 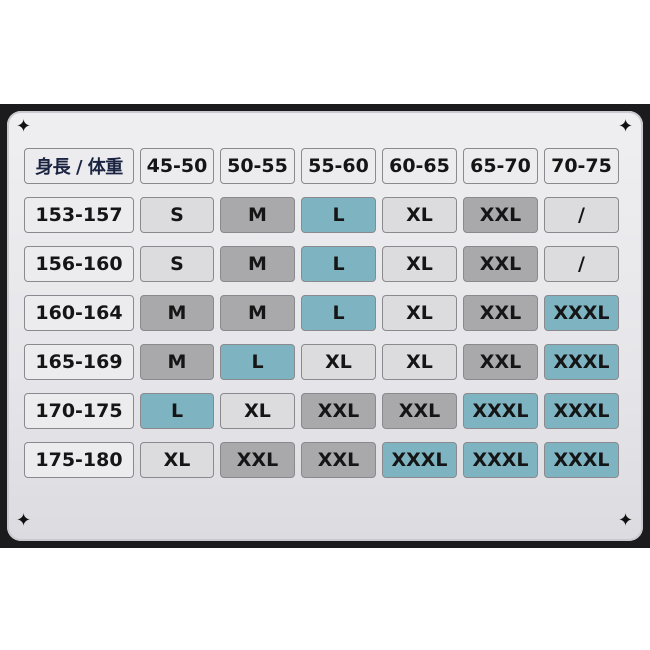 What do you see at coordinates (257, 166) in the screenshot?
I see `weight-header: 50-55` at bounding box center [257, 166].